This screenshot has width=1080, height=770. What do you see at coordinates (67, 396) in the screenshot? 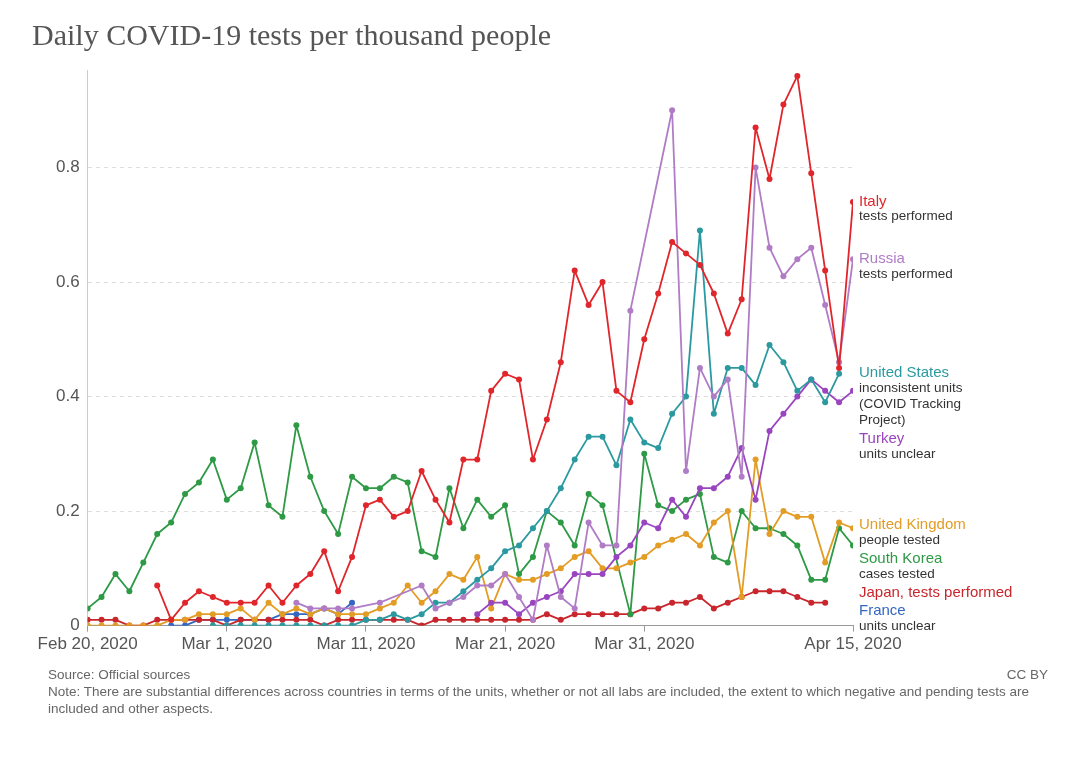
I see `y-tick-label: 0.4` at bounding box center [67, 396].